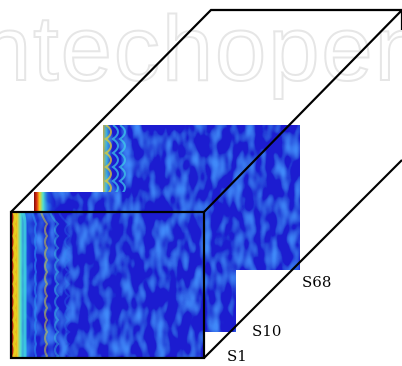 The image size is (402, 366). I want to click on slice-label-s68: S68, so click(316, 282).